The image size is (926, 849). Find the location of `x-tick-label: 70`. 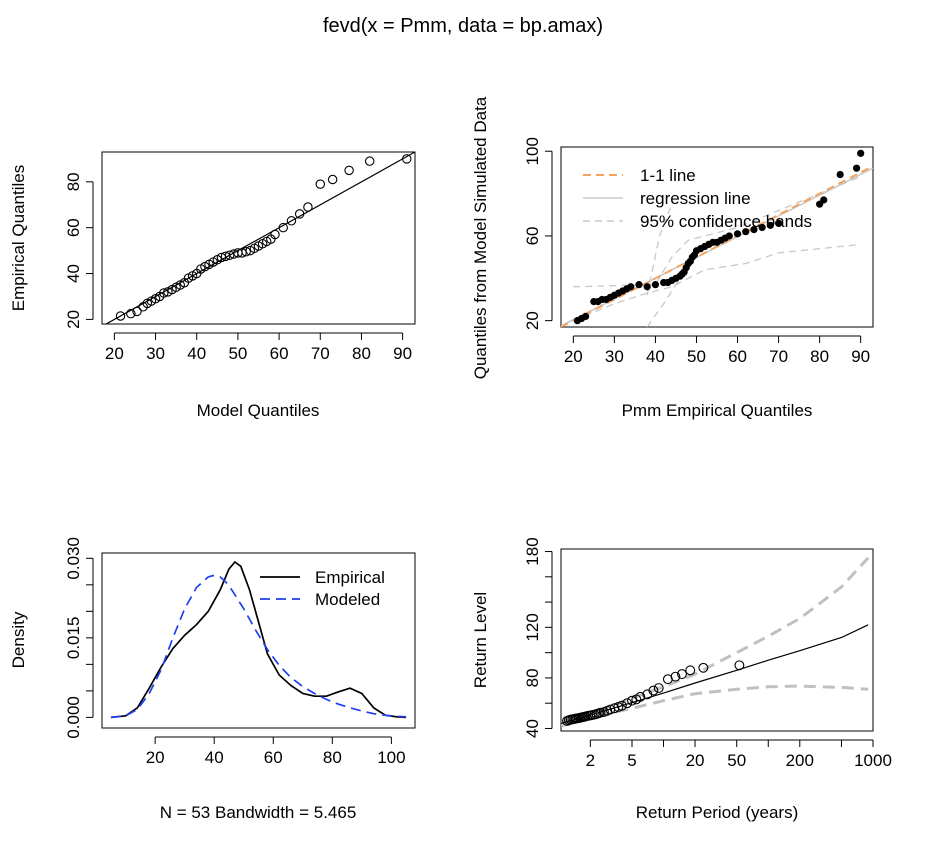

x-tick-label: 70 is located at coordinates (320, 353).